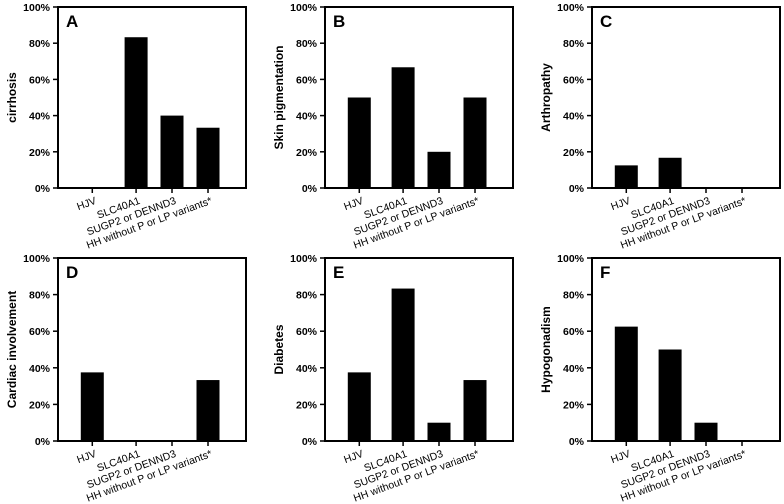  I want to click on y-axis-label: Skin pigmentation, so click(279, 97).